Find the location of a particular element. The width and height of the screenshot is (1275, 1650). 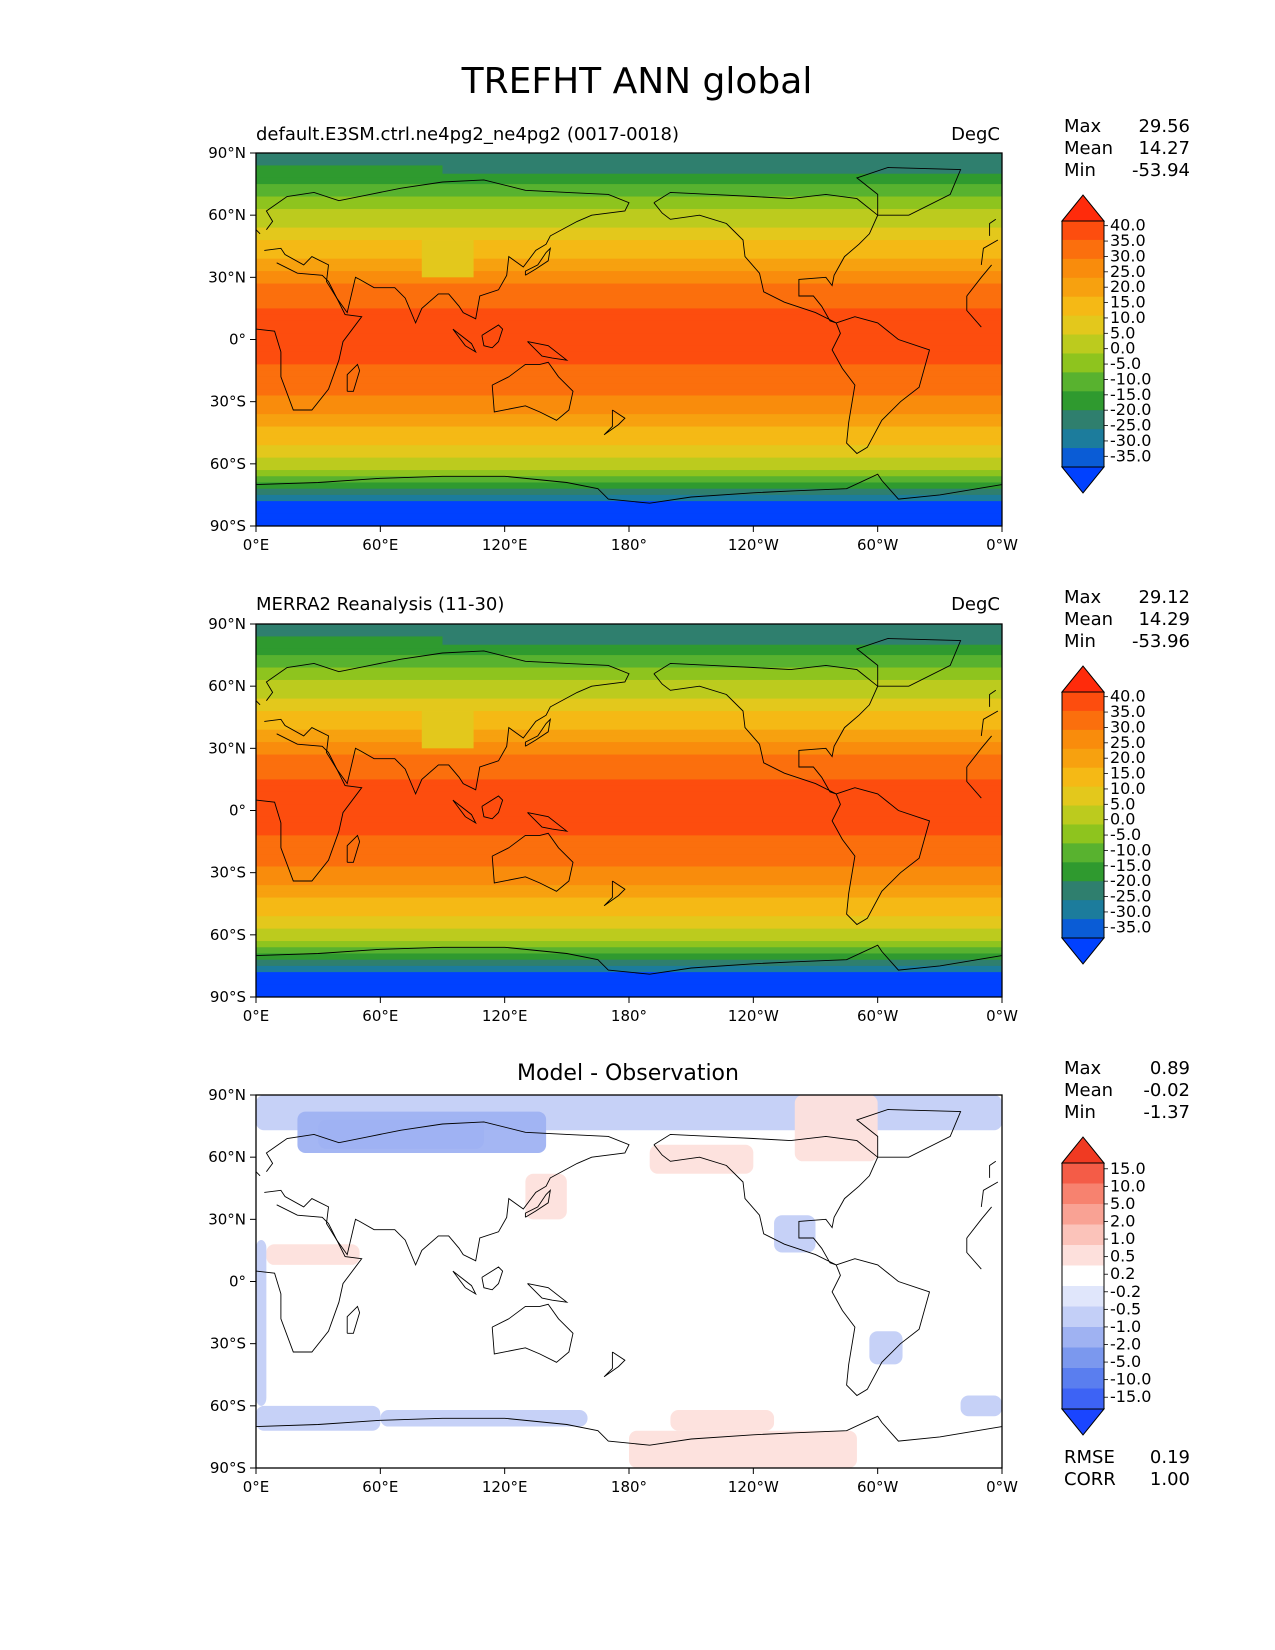

colorbar-tick-label: 20.0 is located at coordinates (1128, 286).